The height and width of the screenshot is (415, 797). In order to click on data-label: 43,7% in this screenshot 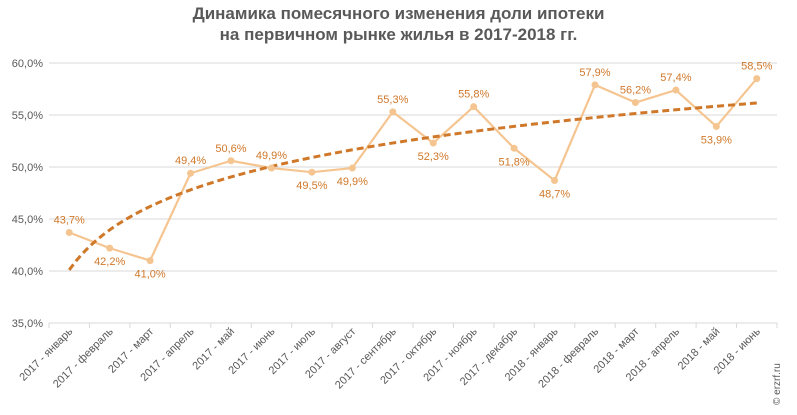, I will do `click(69, 221)`.